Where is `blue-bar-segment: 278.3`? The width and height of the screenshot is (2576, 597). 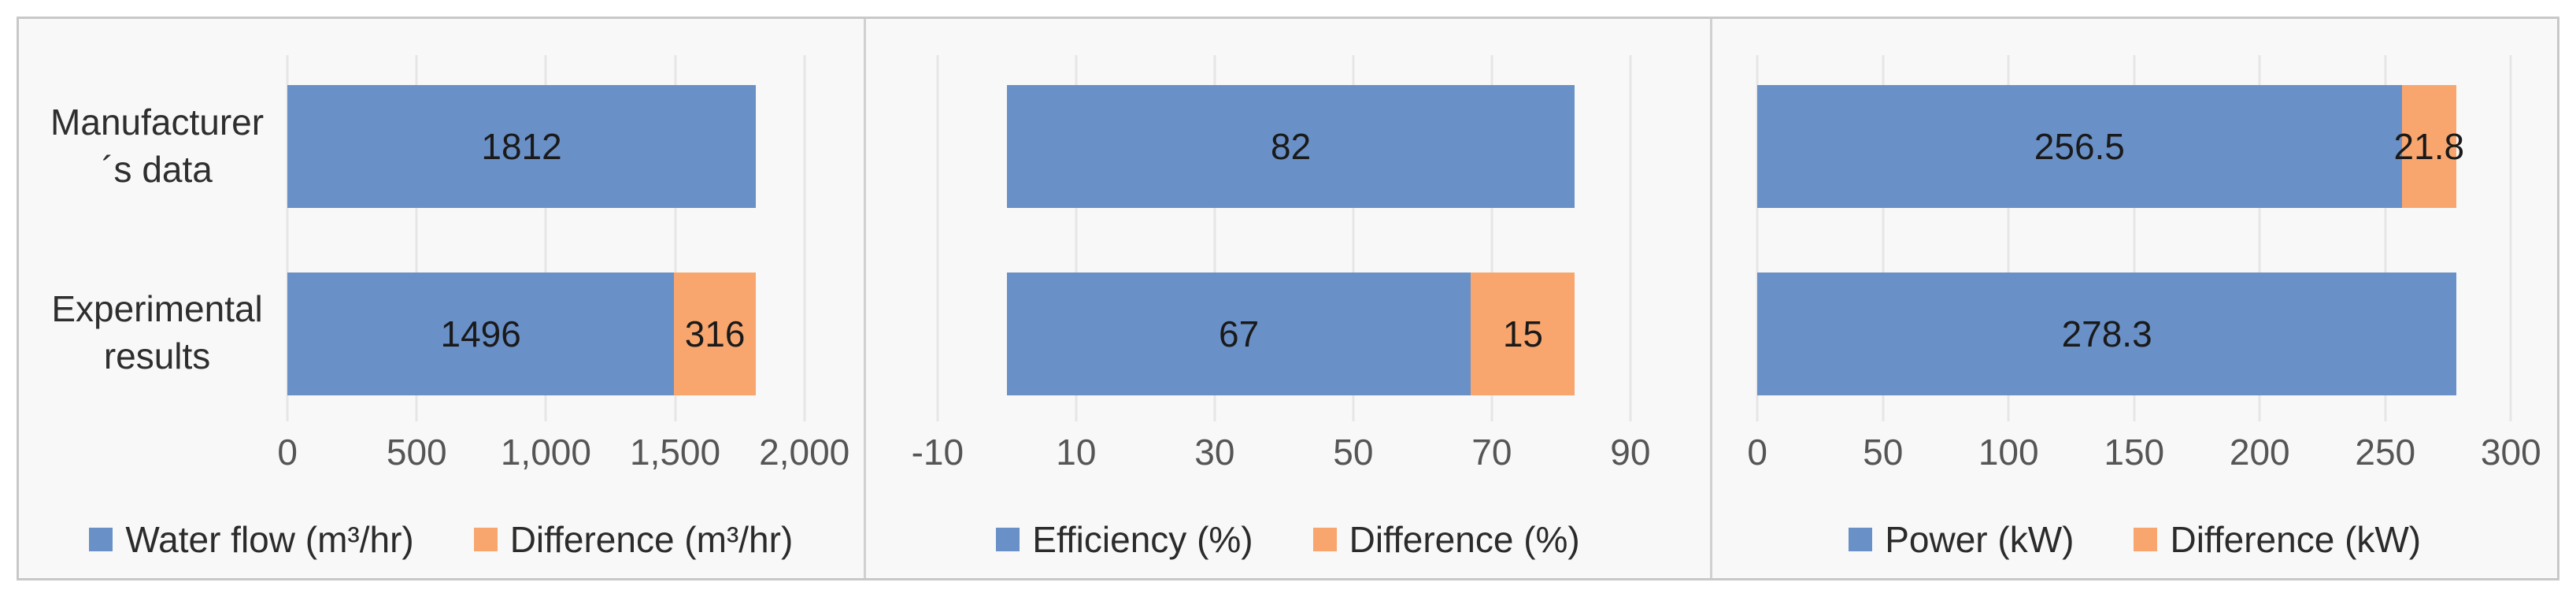 blue-bar-segment: 278.3 is located at coordinates (2107, 333).